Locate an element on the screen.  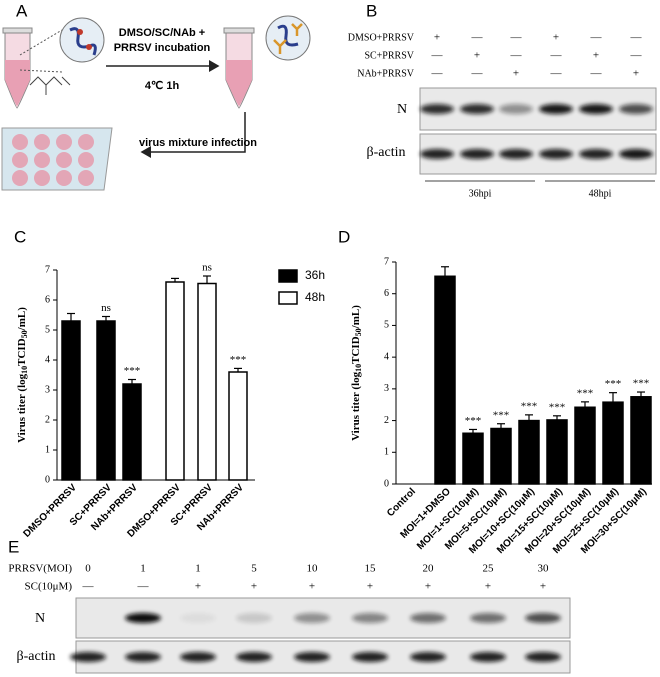
legend-label: 48h is located at coordinates (315, 297).